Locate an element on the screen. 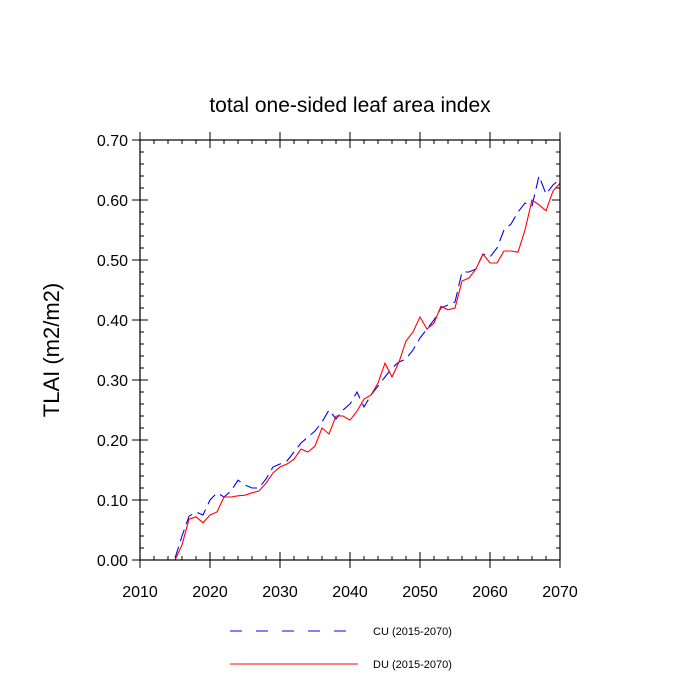 The image size is (700, 700). legend-label-cu: CU (2015-2070) is located at coordinates (412, 632).